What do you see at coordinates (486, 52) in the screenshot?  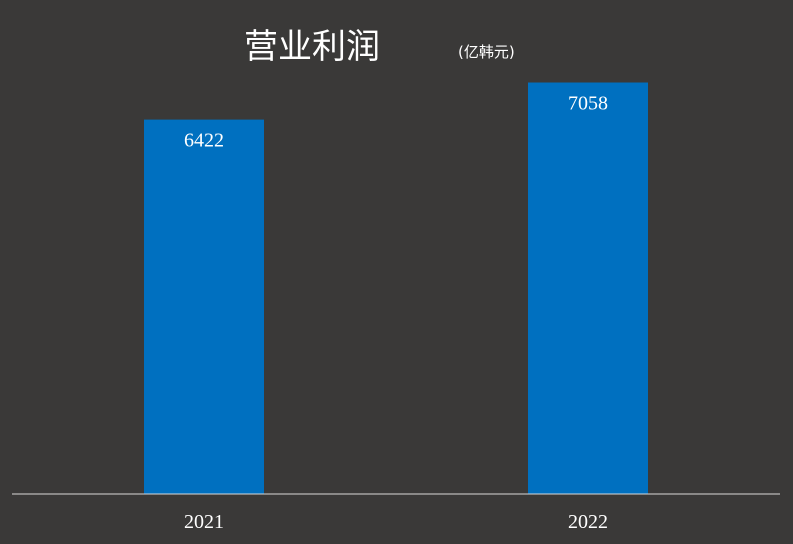 I see `chart-subtitle-unit: (亿韩元)` at bounding box center [486, 52].